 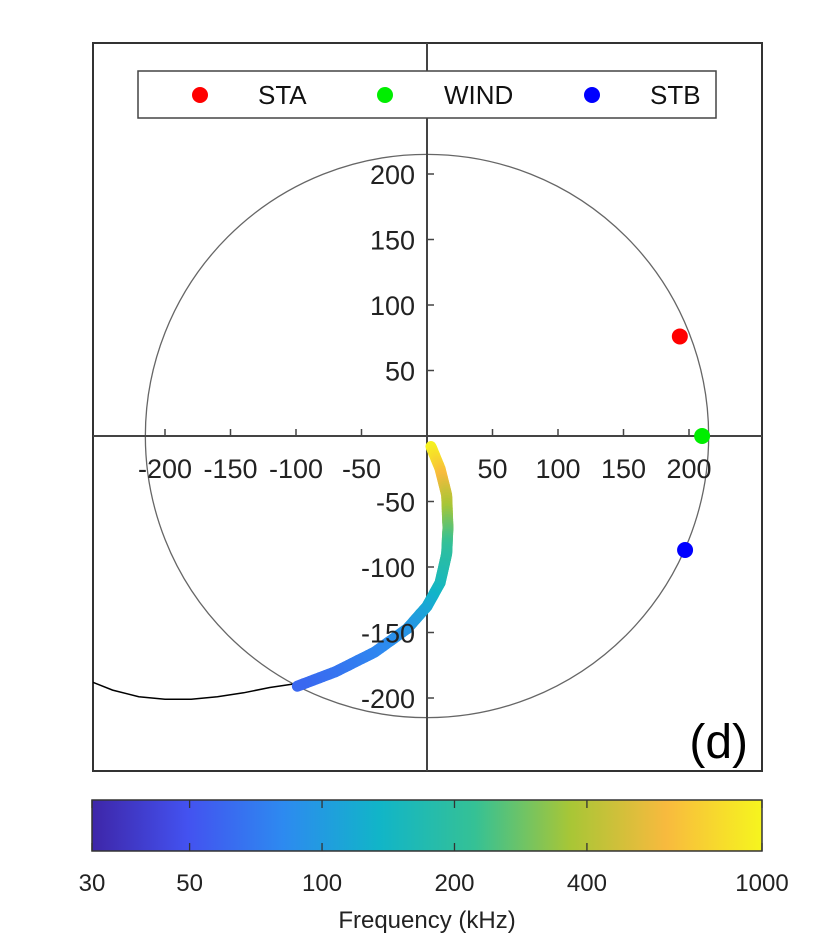 I want to click on spacecraft-markers, so click(x=691, y=443).